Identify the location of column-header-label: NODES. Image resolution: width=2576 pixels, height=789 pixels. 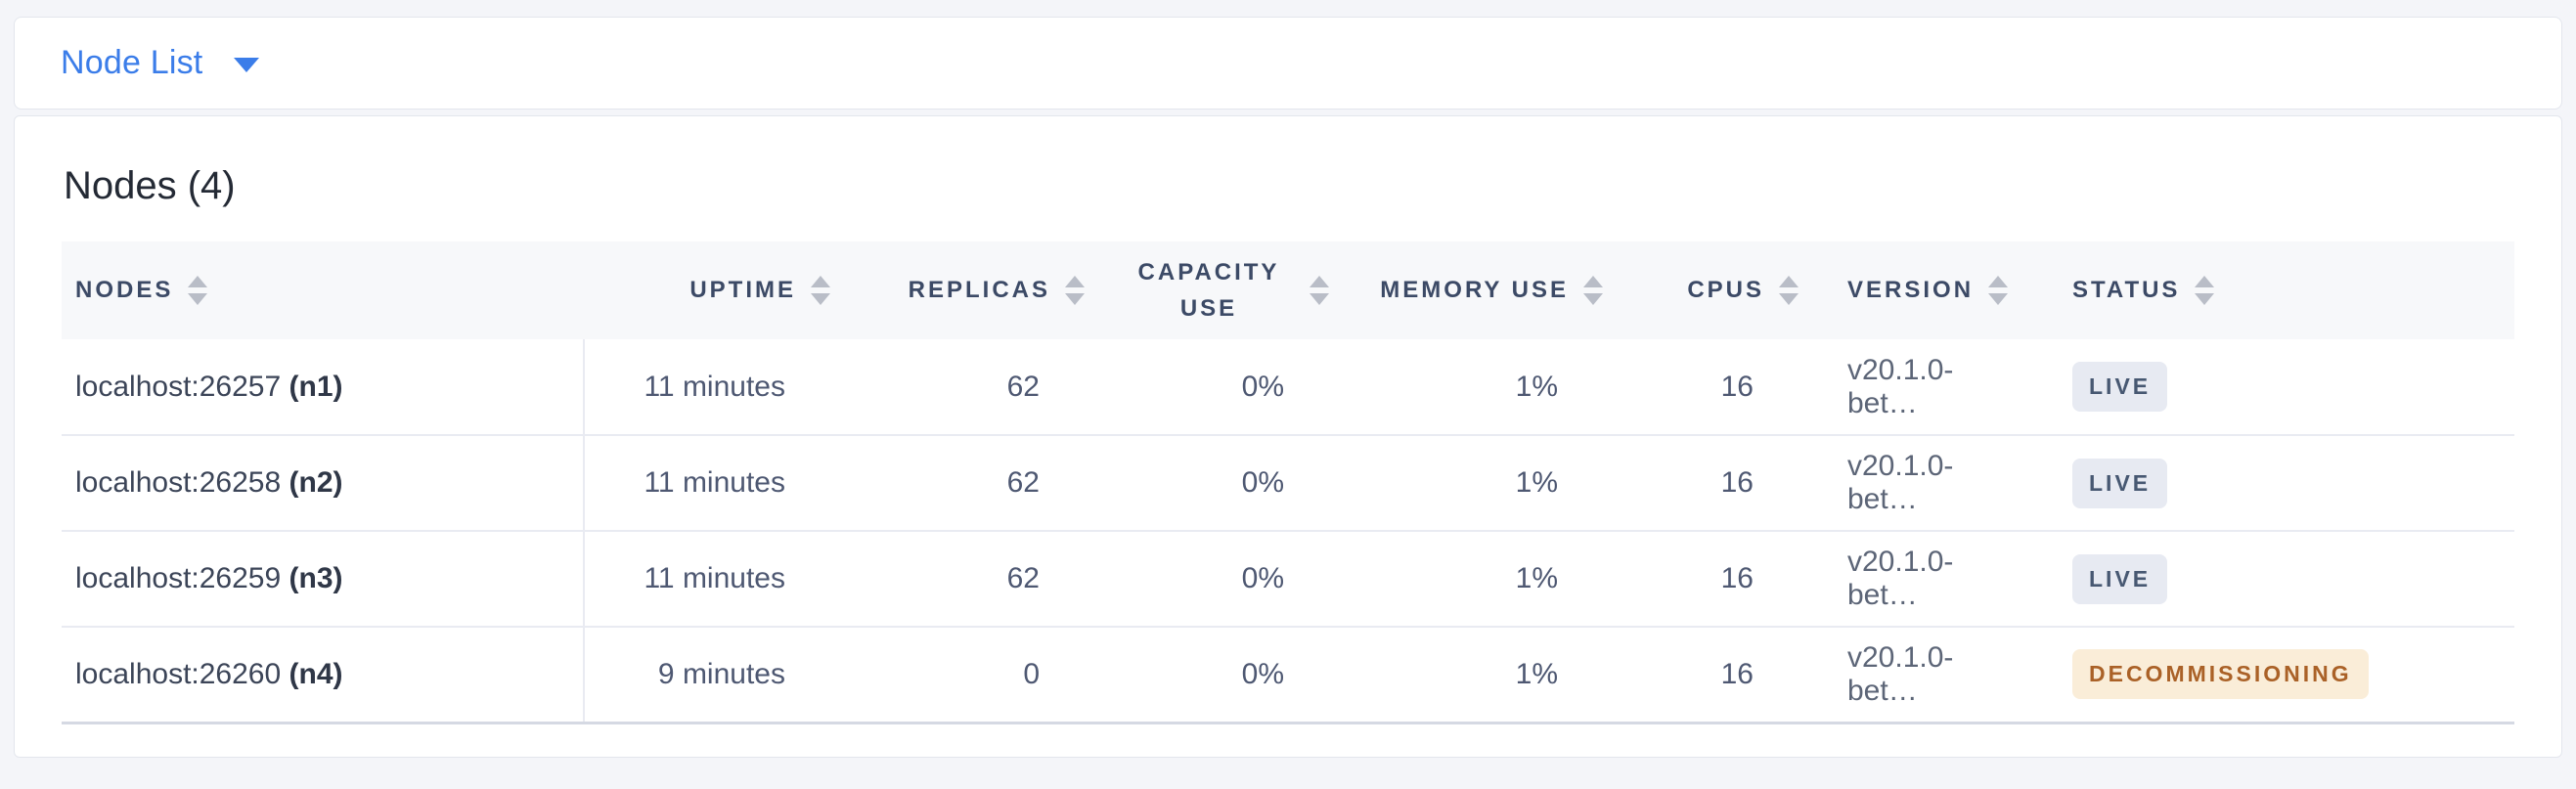
(124, 290).